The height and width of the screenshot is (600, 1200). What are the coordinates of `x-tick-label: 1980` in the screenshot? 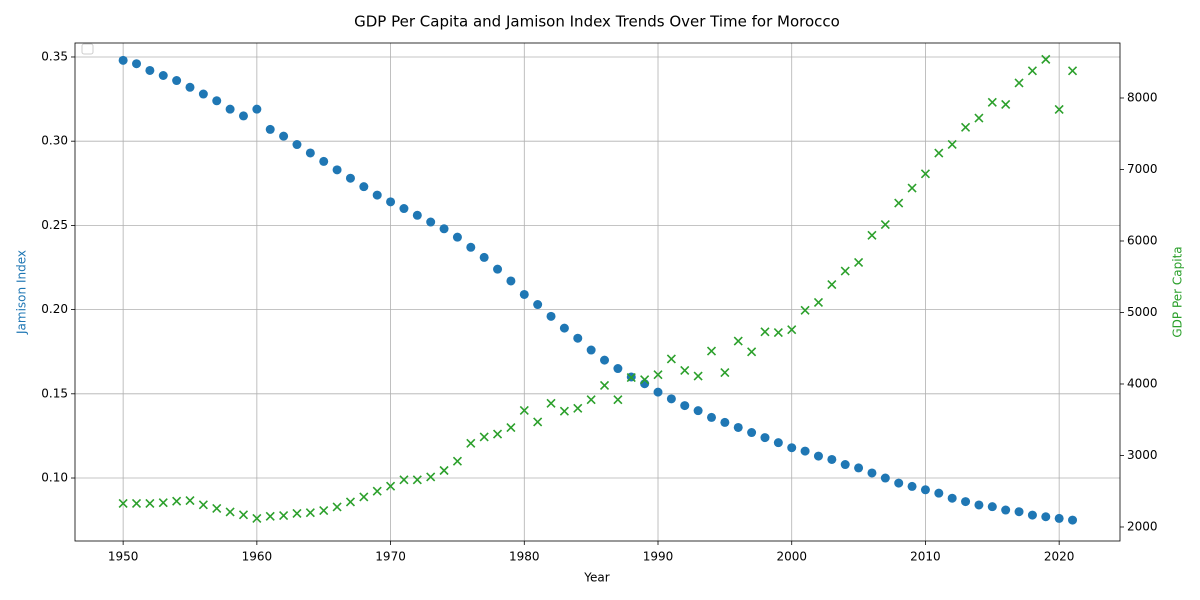 It's located at (524, 557).